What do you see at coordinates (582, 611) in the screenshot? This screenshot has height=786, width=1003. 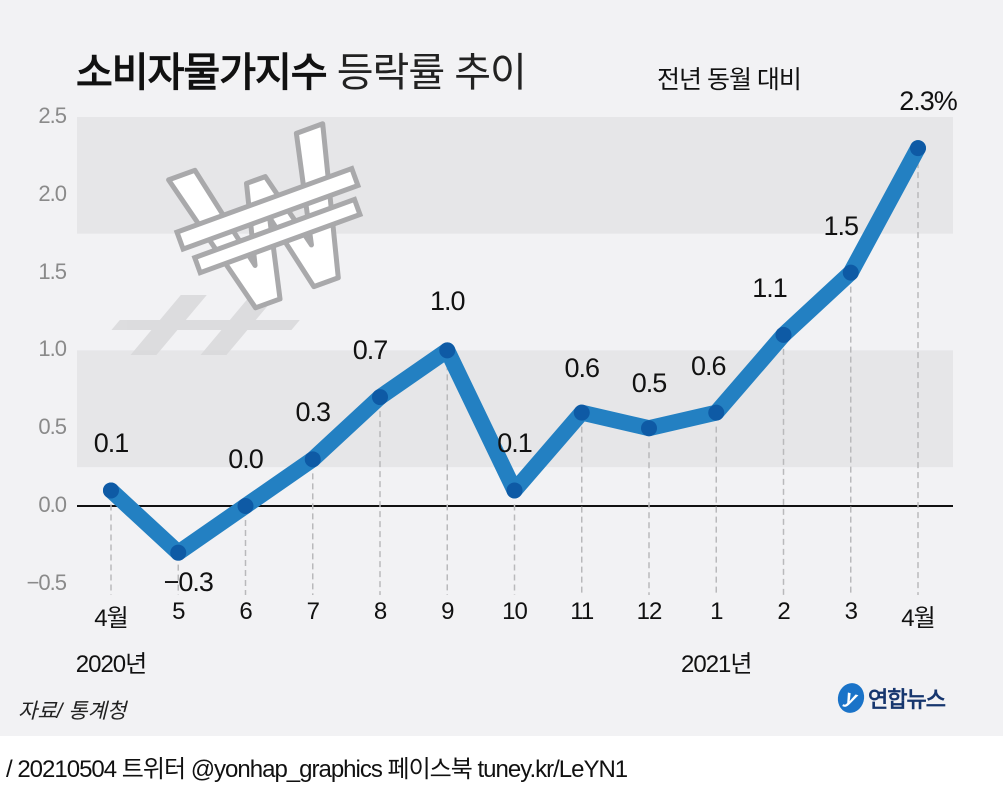 I see `x-tick-label: 11` at bounding box center [582, 611].